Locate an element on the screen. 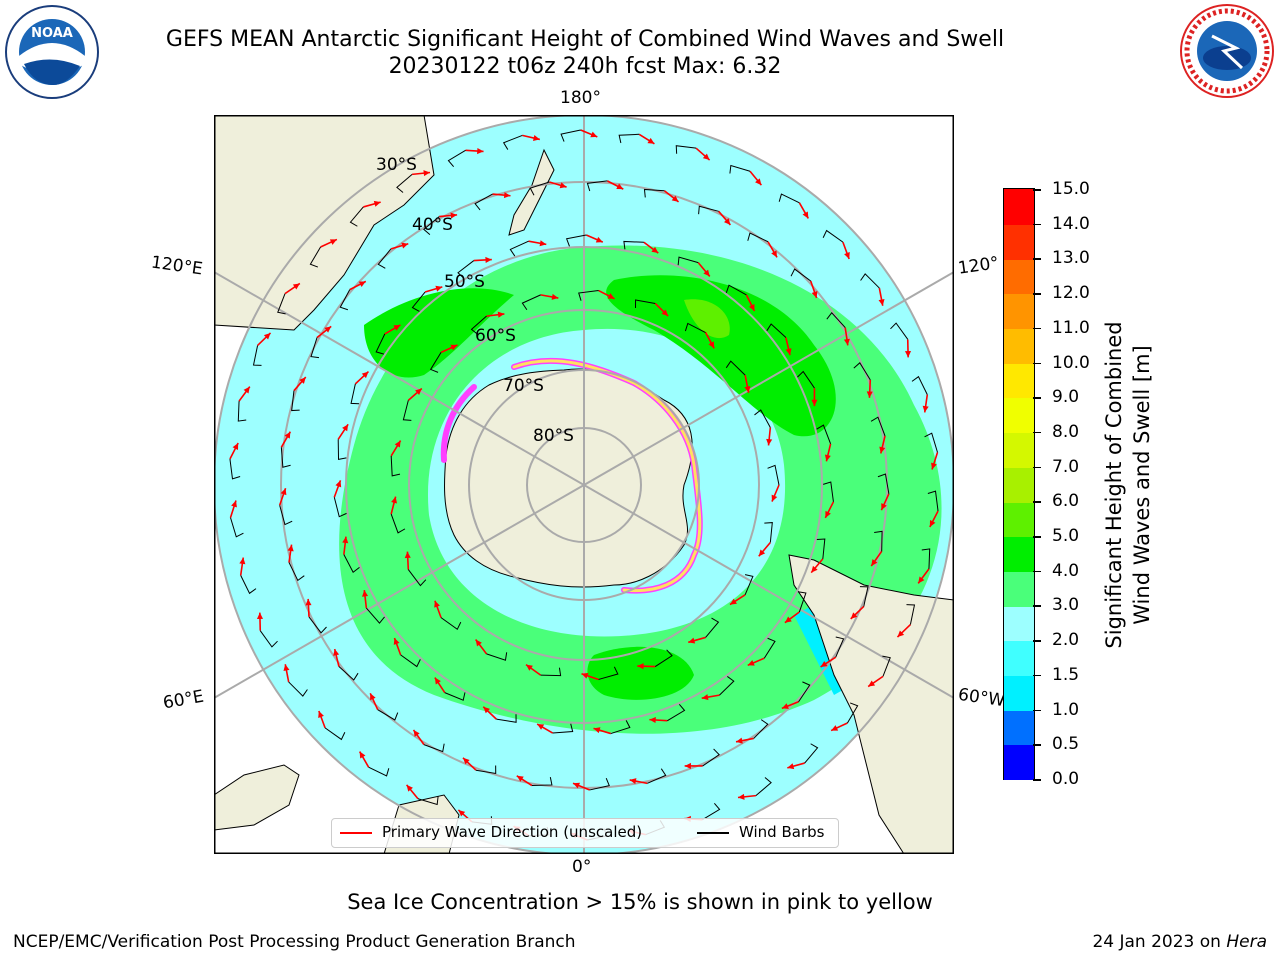  colorbar-tick-label: 2.0 is located at coordinates (1066, 640).